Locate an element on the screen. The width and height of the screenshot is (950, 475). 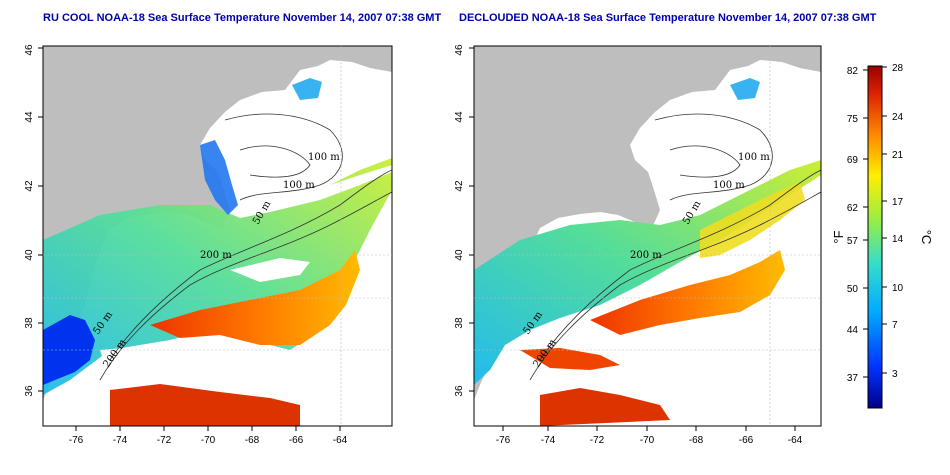
left-y-tick: 44 is located at coordinates (29, 117).